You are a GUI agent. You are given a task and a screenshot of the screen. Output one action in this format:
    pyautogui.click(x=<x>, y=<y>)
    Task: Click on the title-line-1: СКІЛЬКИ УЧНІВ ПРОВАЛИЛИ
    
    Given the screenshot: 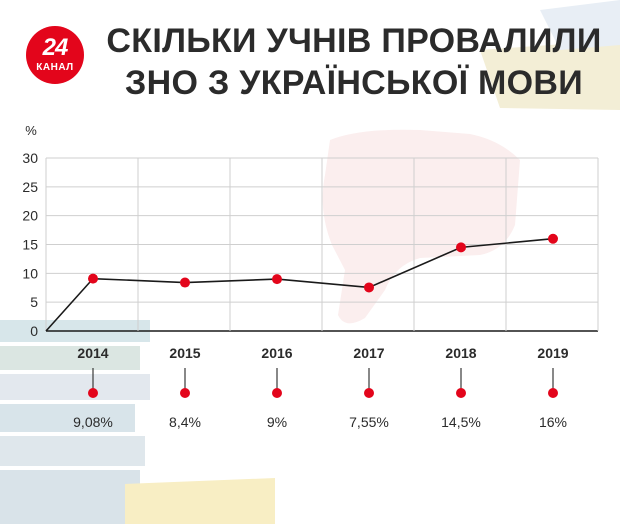 What is the action you would take?
    pyautogui.click(x=354, y=41)
    